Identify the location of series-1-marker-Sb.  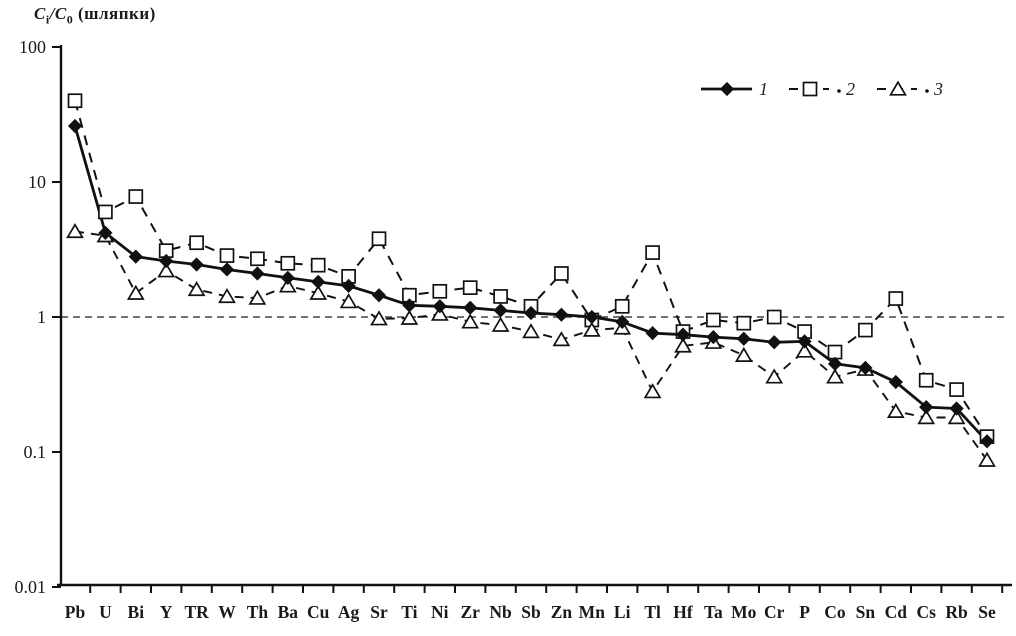
(531, 313).